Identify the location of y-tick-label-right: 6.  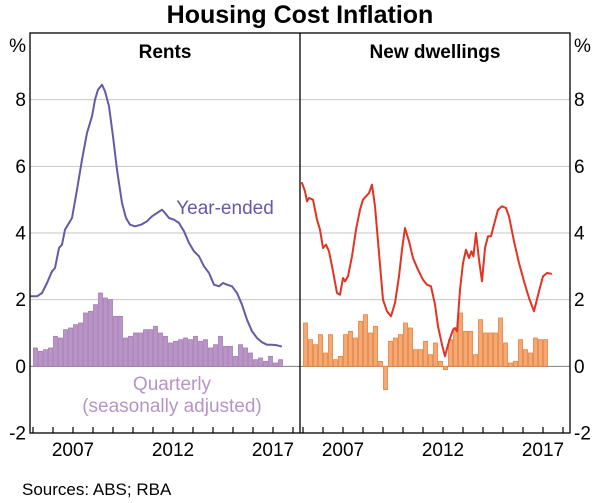
(579, 167).